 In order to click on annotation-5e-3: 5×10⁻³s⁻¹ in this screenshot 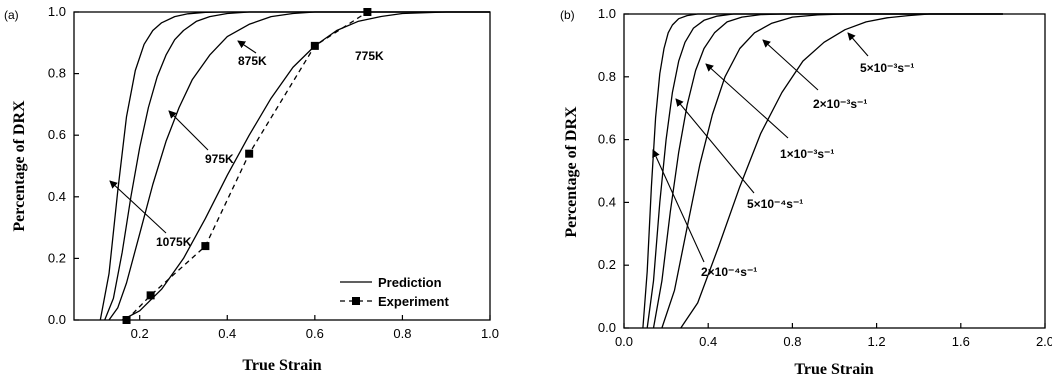, I will do `click(887, 68)`.